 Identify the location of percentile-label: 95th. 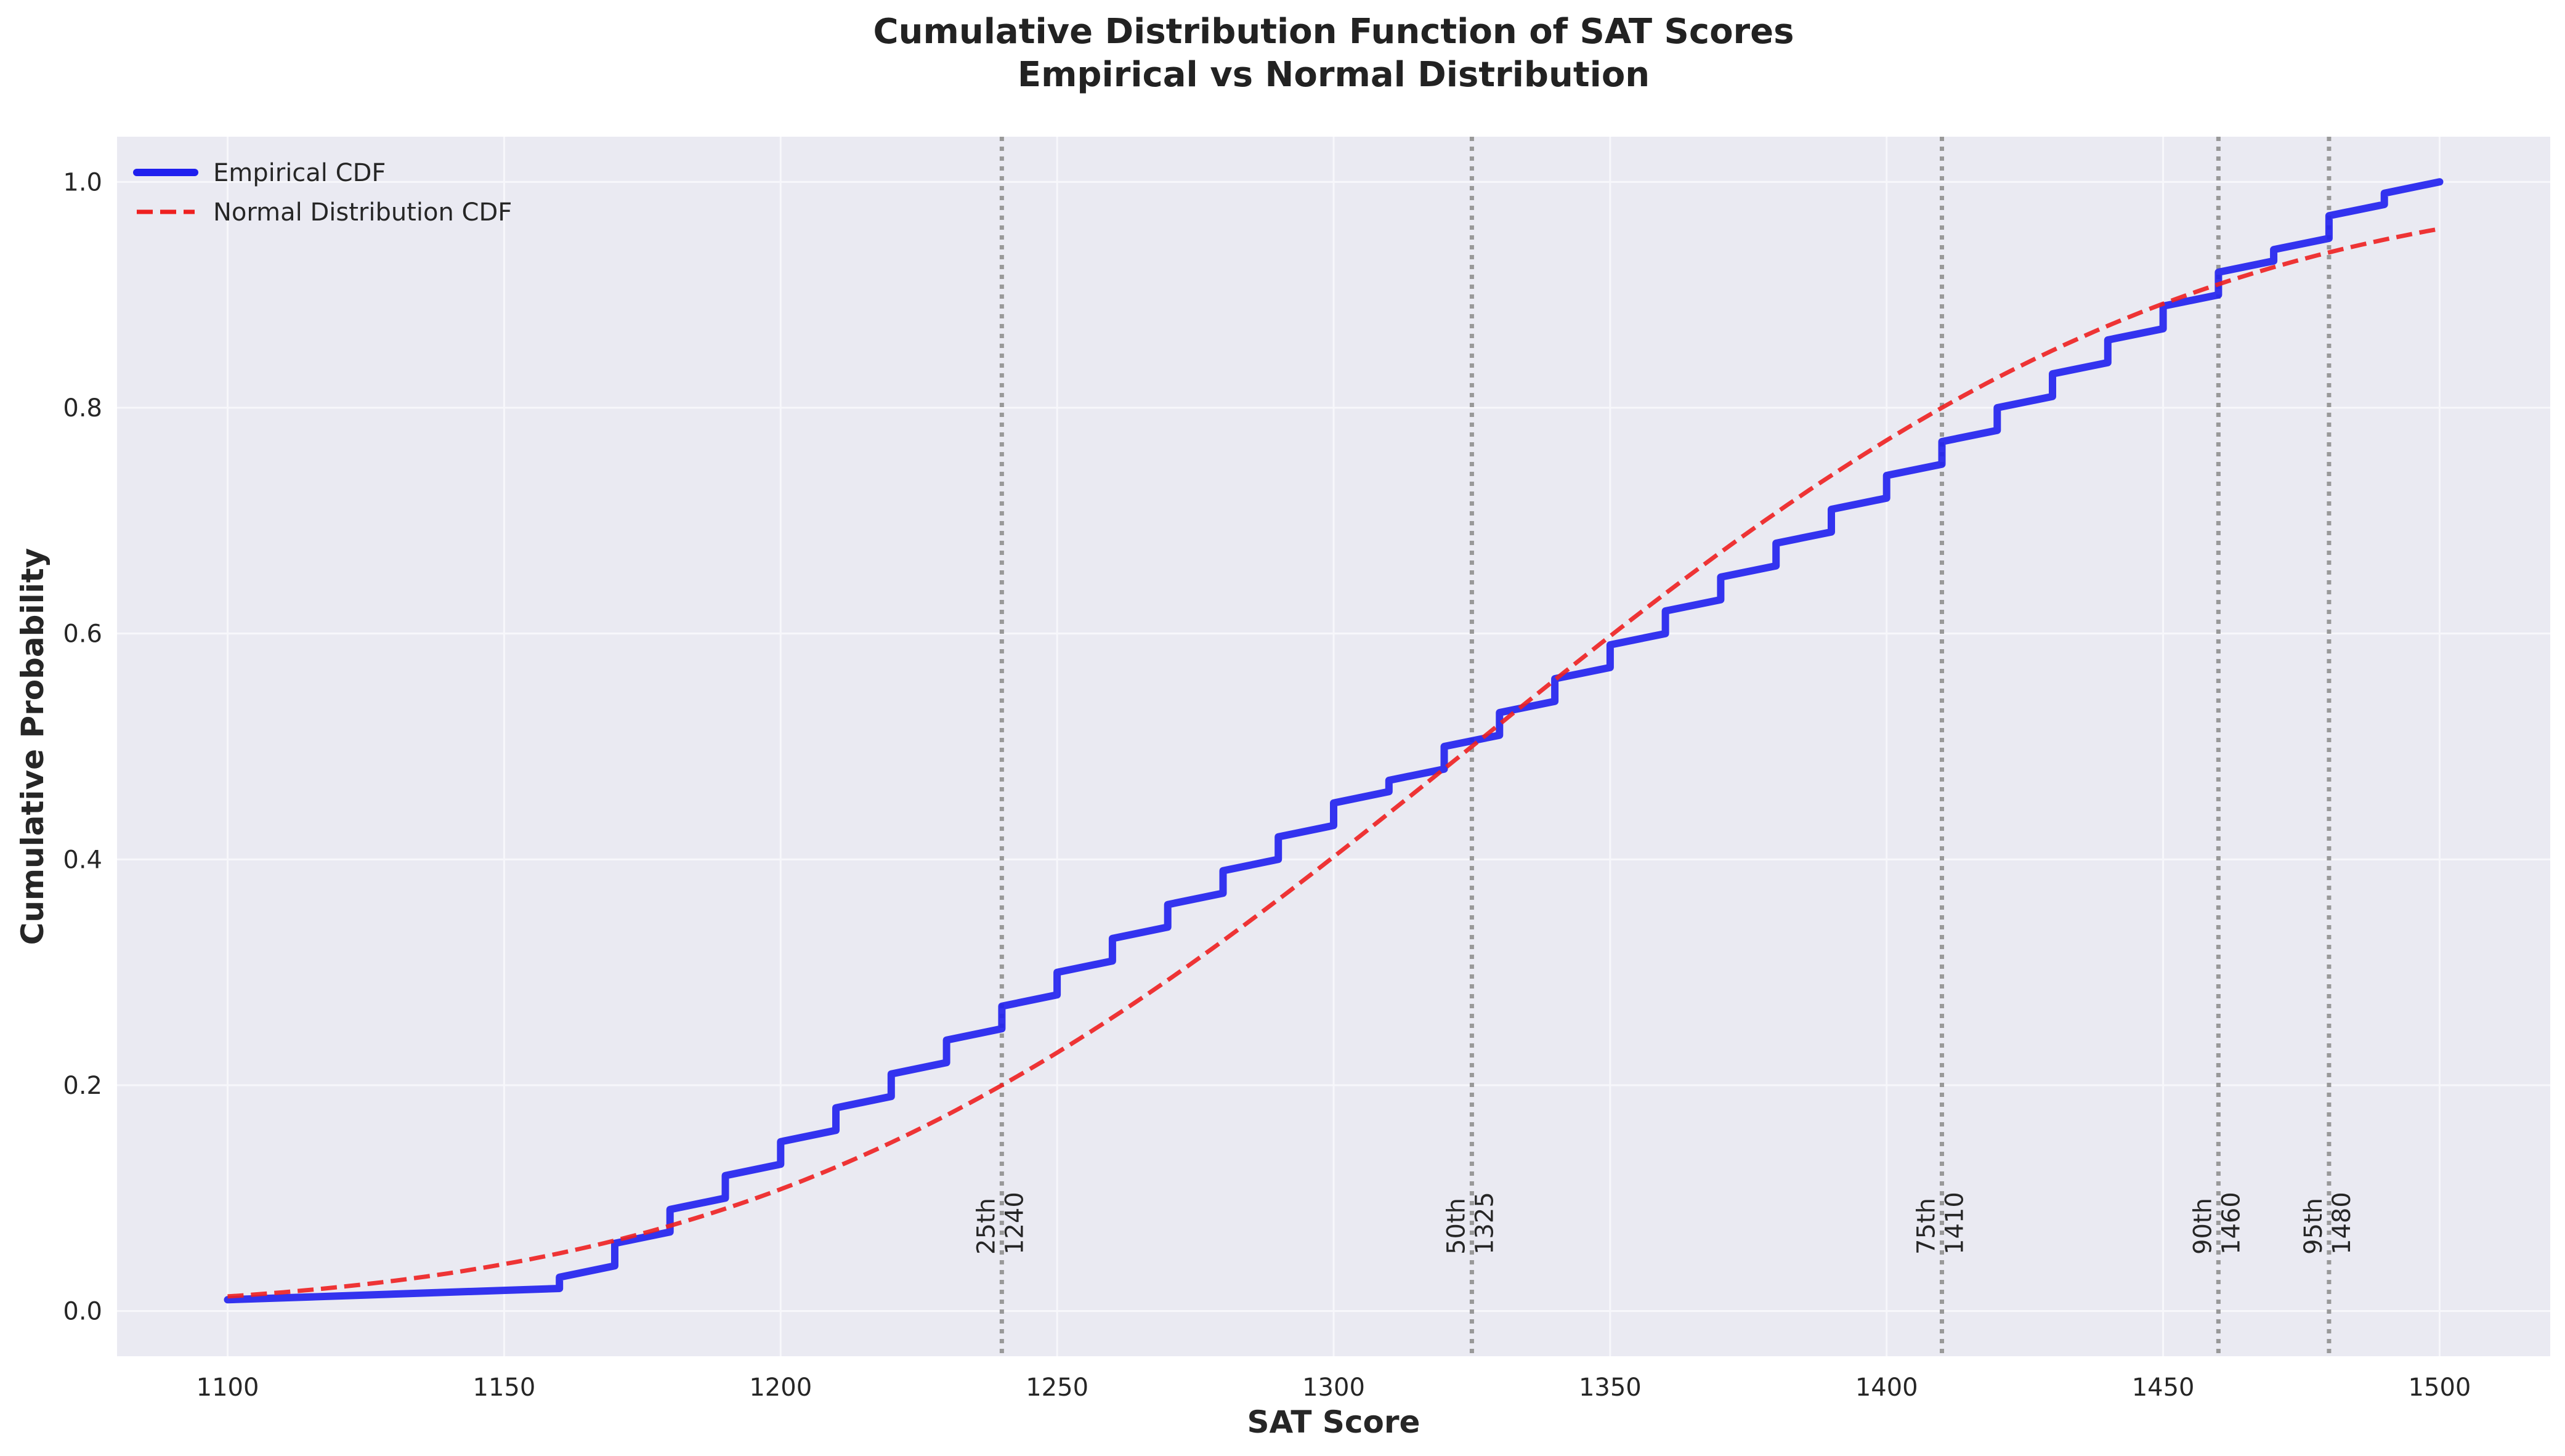
(2314, 1226).